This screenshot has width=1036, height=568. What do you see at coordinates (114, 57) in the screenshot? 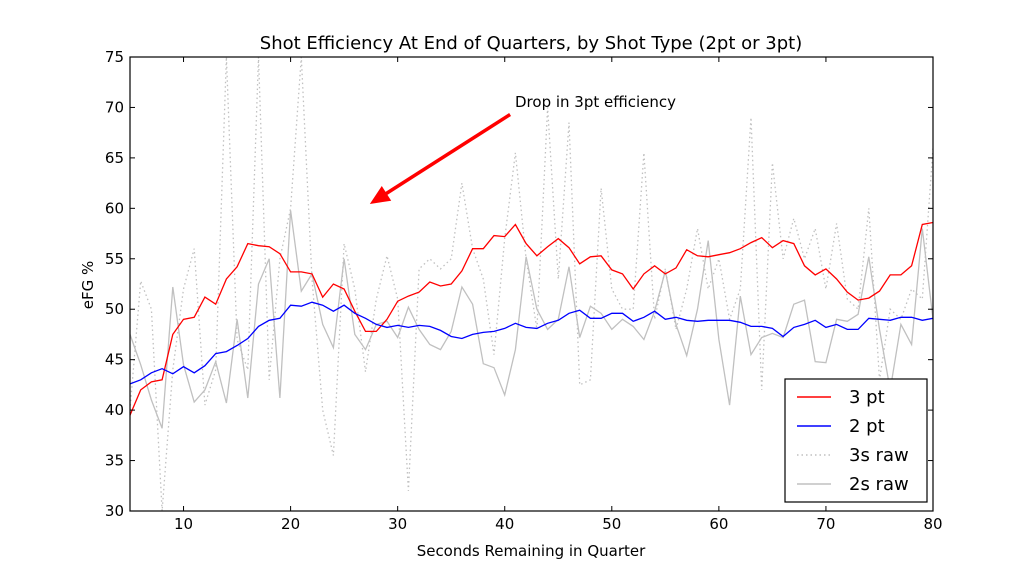
I see `y-tick-label: 75` at bounding box center [114, 57].